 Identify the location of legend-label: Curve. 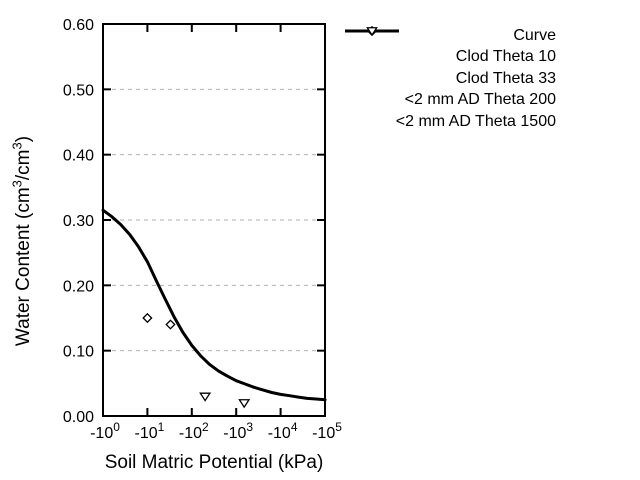
(534, 35).